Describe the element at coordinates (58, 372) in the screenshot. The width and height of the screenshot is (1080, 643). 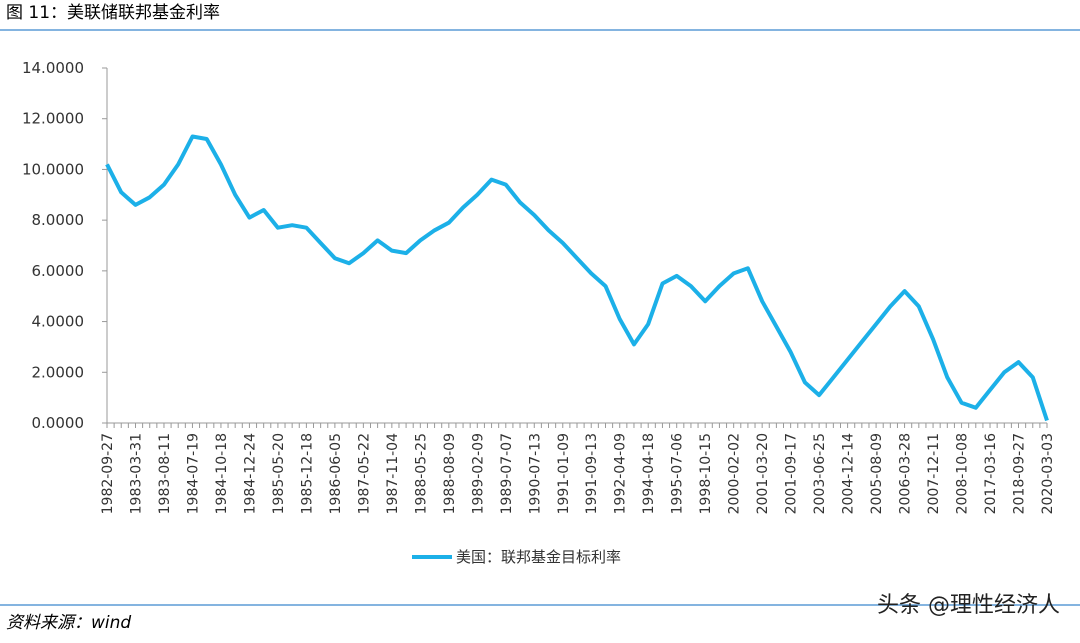
I see `y-tick-label: 2.0000` at that location.